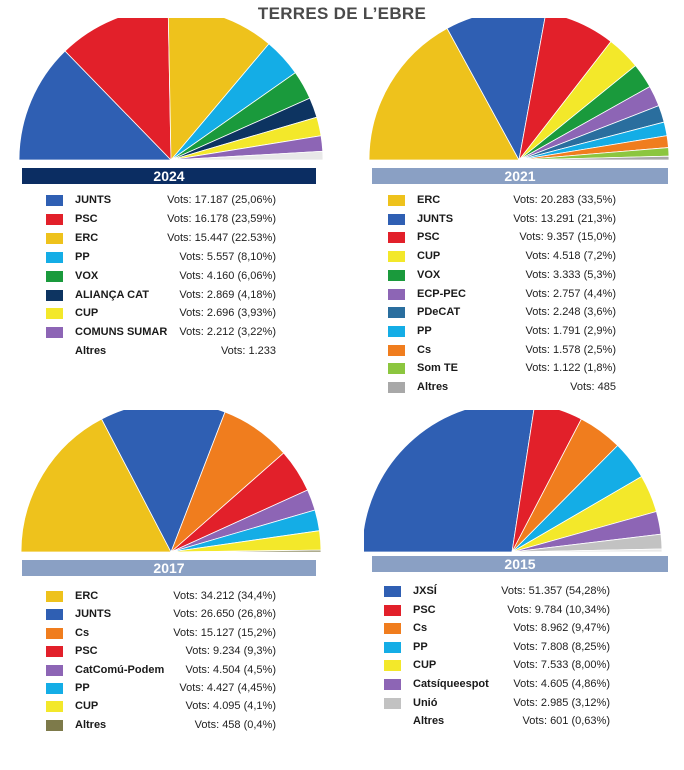  Describe the element at coordinates (567, 237) in the screenshot. I see `legend-votes-label: Vots: 9.357 (15,0%)` at that location.